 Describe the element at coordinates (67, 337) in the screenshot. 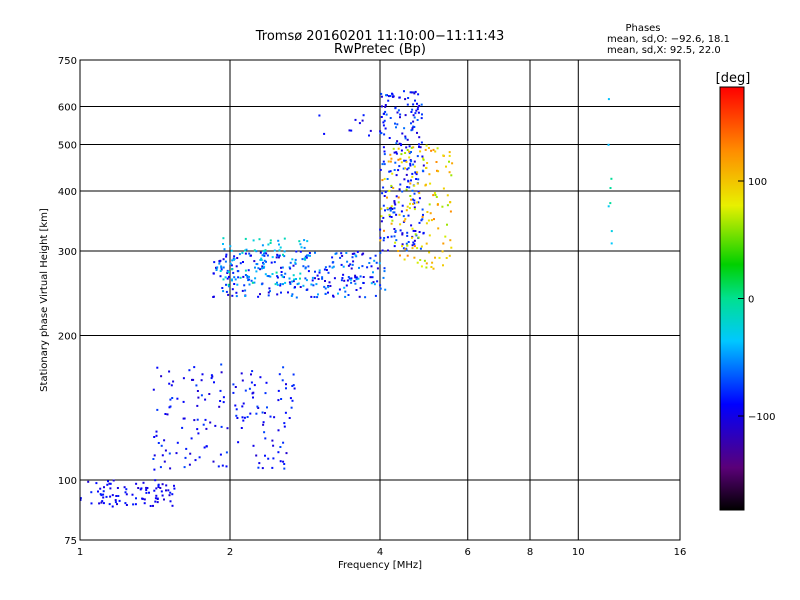

I see `y-tick-label: 200` at that location.